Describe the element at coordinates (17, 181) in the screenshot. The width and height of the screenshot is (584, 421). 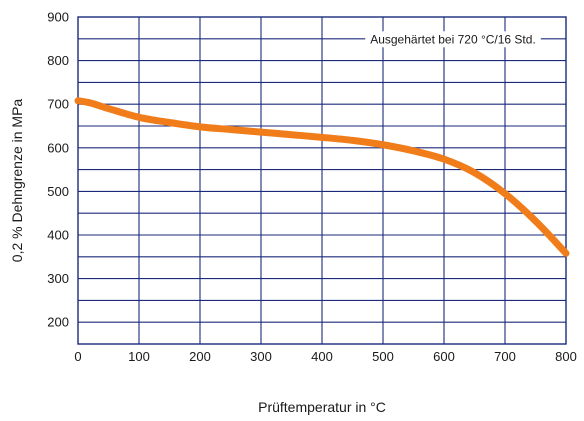
I see `y-axis-label: 0,2 % Dehngrenze in MPa` at that location.